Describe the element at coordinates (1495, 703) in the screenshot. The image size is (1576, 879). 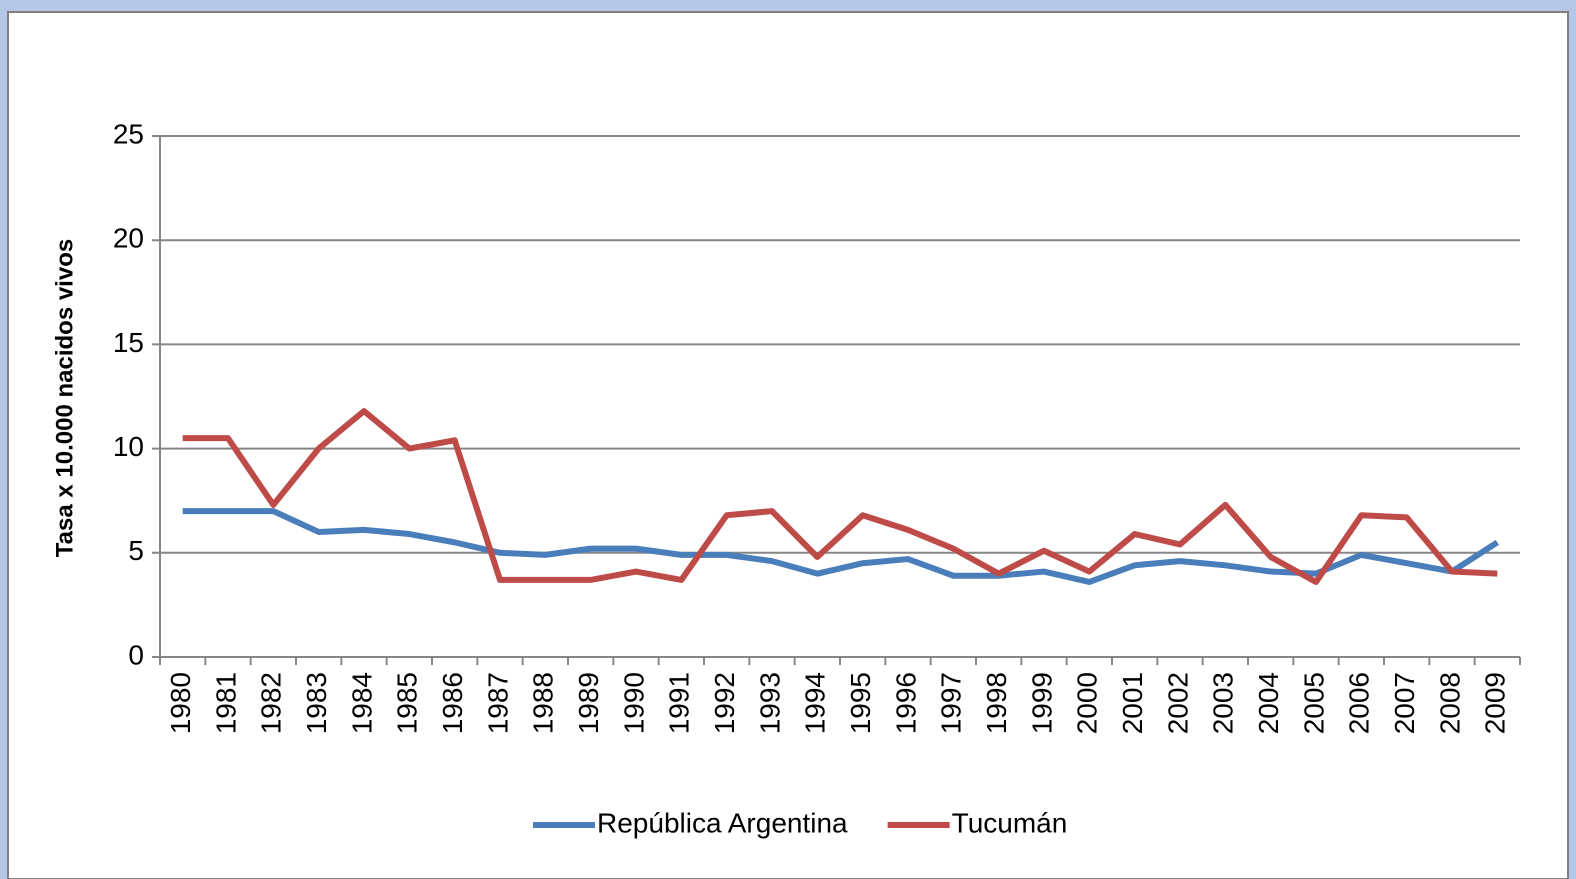
I see `x-tick-label: 2009` at that location.